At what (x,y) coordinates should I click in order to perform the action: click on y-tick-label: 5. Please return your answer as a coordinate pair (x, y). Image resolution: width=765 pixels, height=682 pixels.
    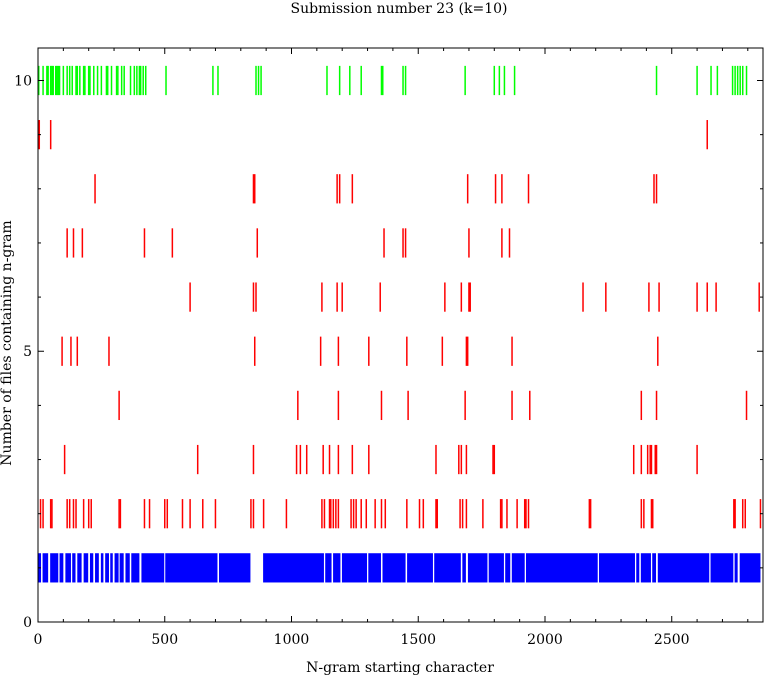
    Looking at the image, I should click on (27, 352).